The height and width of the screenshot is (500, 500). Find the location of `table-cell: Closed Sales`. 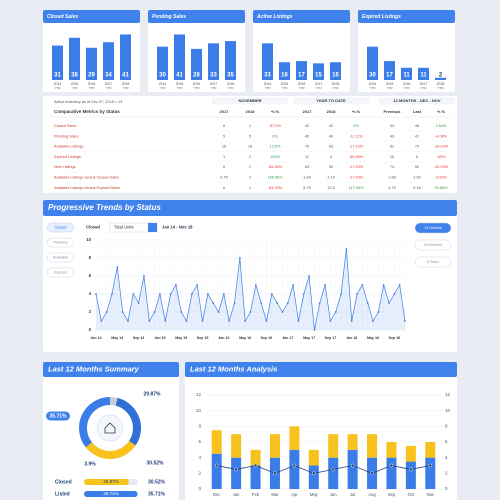

table-cell: Closed Sales is located at coordinates (65, 126).